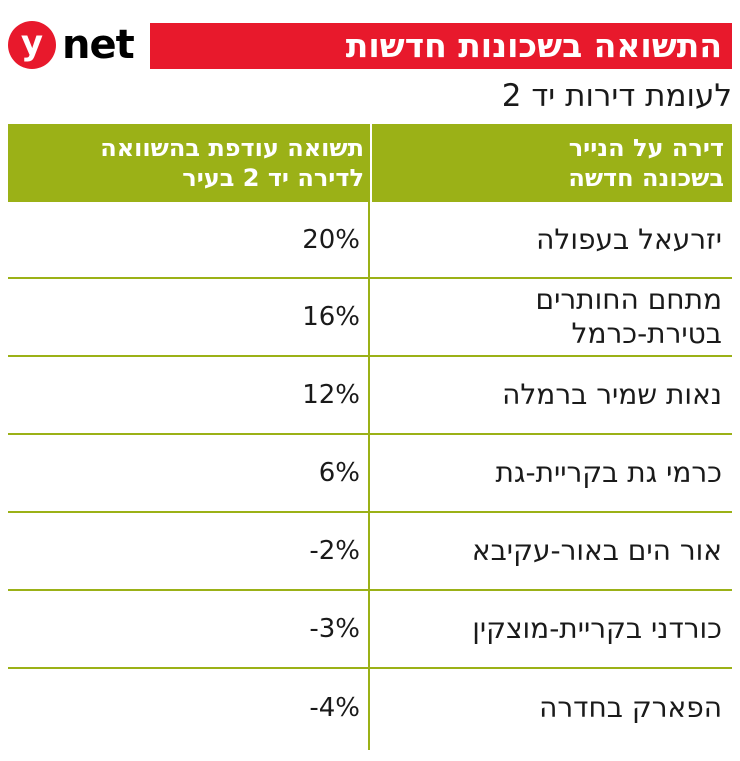 The width and height of the screenshot is (740, 761). What do you see at coordinates (334, 551) in the screenshot?
I see `excess-return-value: -2%` at bounding box center [334, 551].